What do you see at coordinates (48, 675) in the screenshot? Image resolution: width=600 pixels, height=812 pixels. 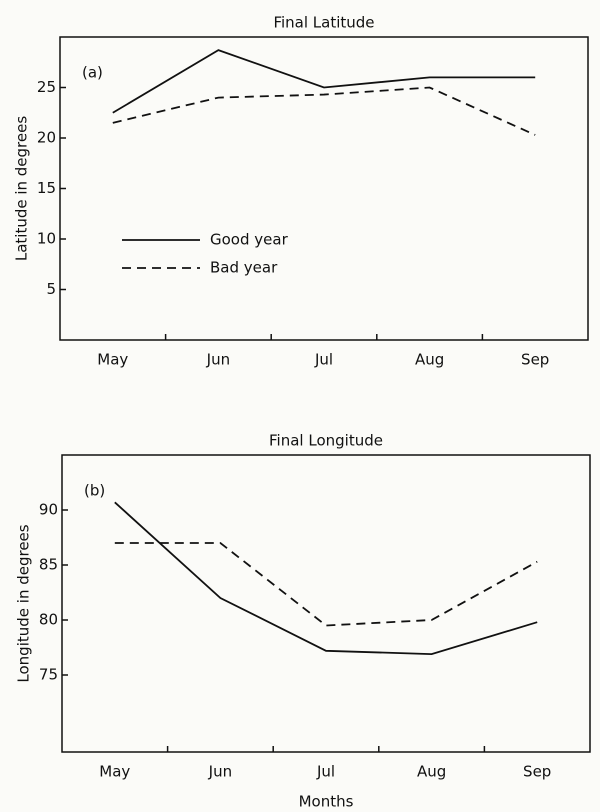 I see `y-tick-label: 75` at bounding box center [48, 675].